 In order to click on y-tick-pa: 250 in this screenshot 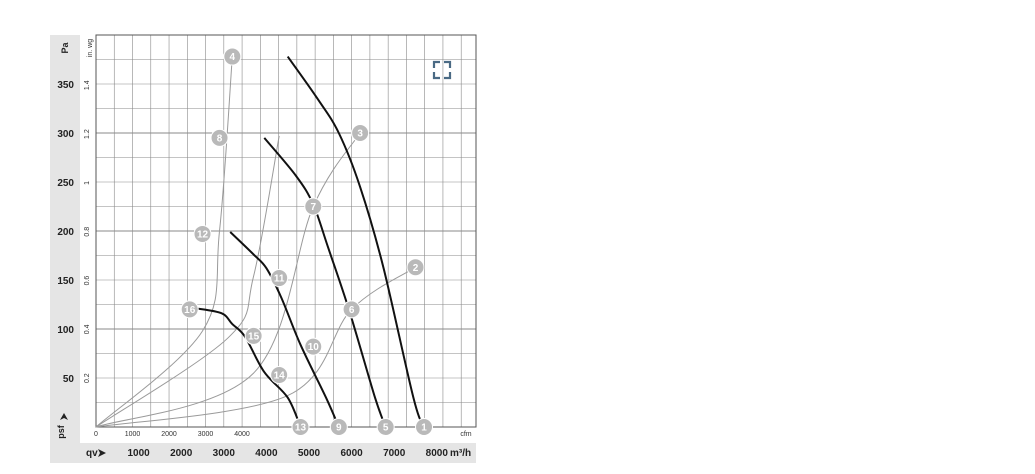, I will do `click(65, 183)`.